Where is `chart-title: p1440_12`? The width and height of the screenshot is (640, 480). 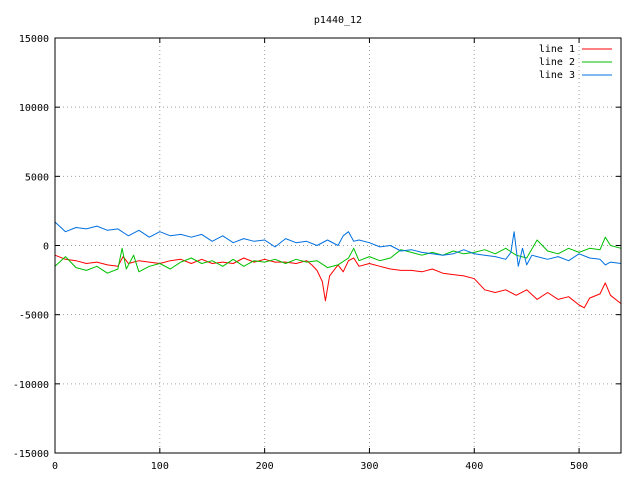 chart-title: p1440_12 is located at coordinates (338, 20).